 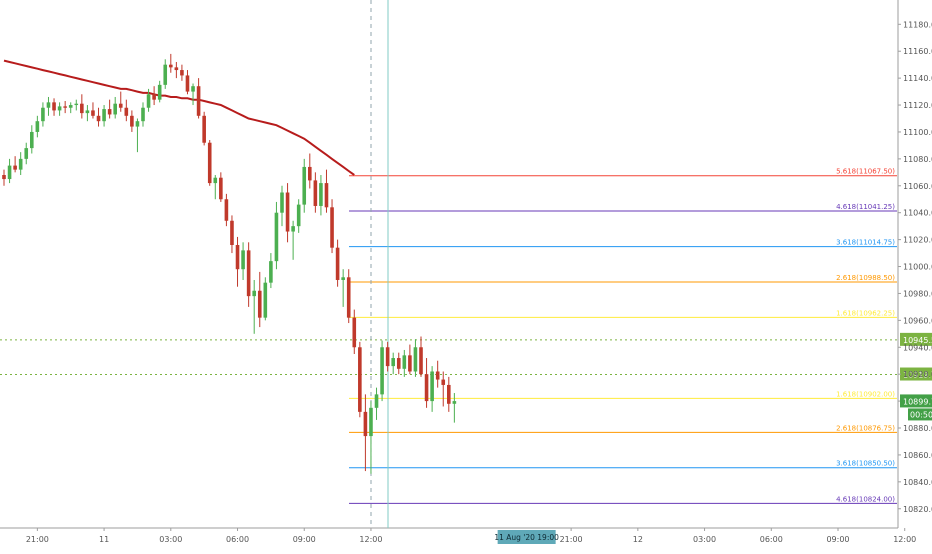 I want to click on time-tick-label: 21:00, so click(x=37, y=539).